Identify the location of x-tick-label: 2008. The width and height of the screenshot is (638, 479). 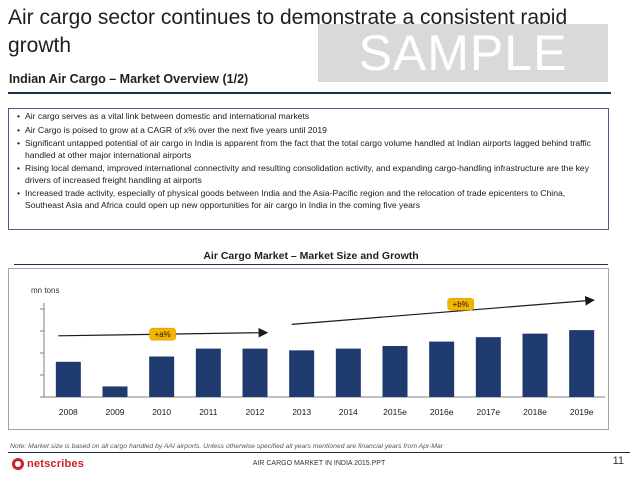
(68, 412).